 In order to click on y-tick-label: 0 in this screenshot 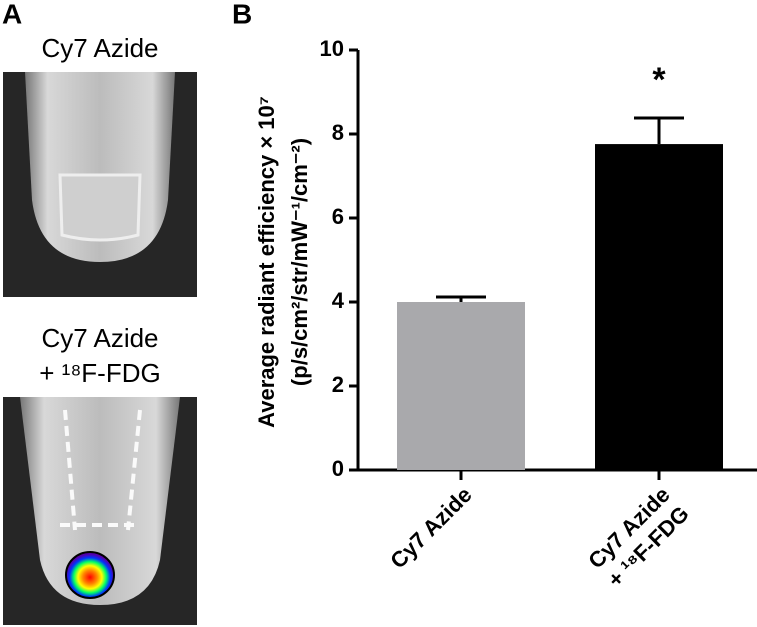, I will do `click(338, 468)`.